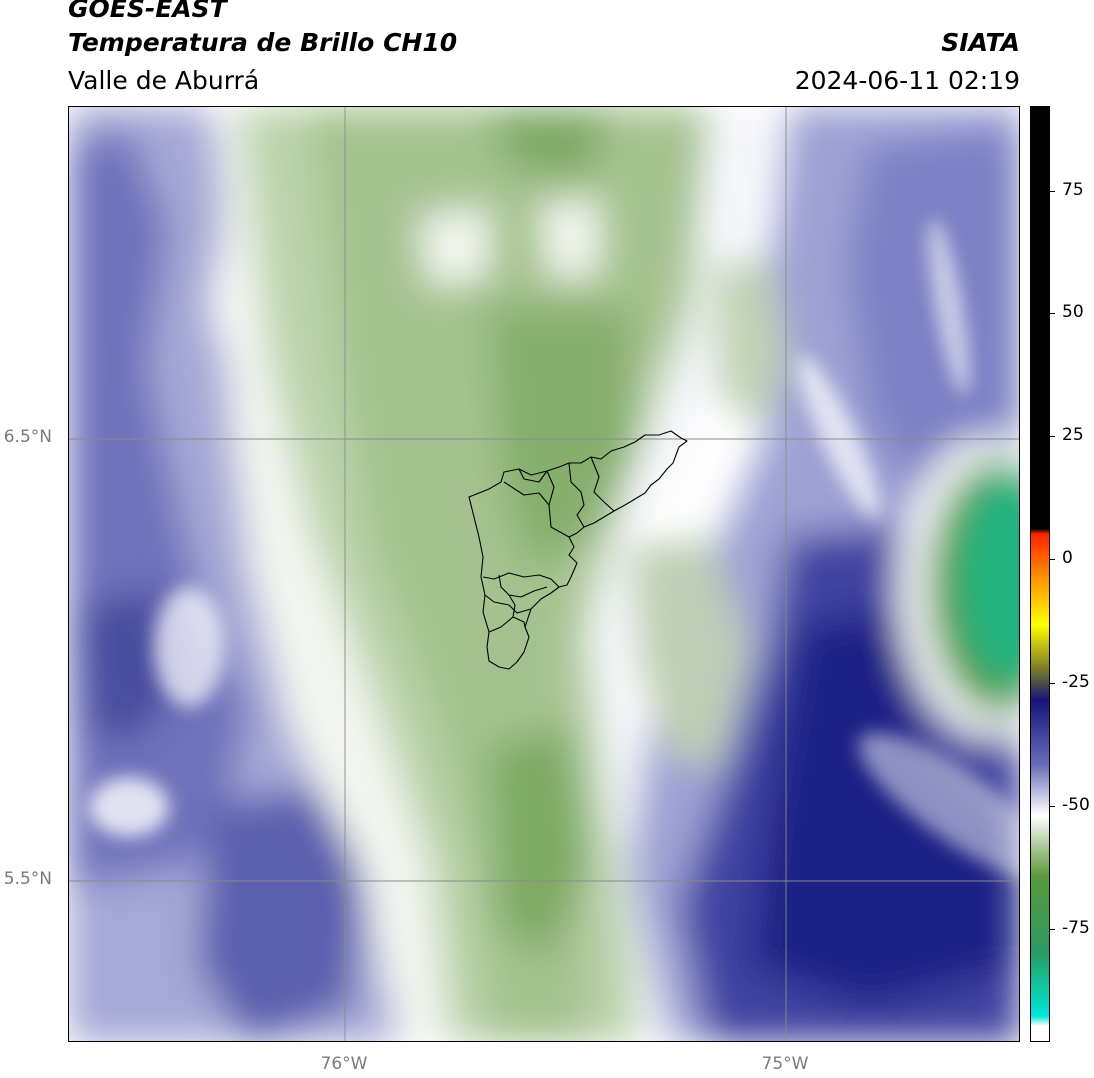 This screenshot has height=1078, width=1094. Describe the element at coordinates (27, 879) in the screenshot. I see `lat-label-5.5: 5.5°N` at that location.